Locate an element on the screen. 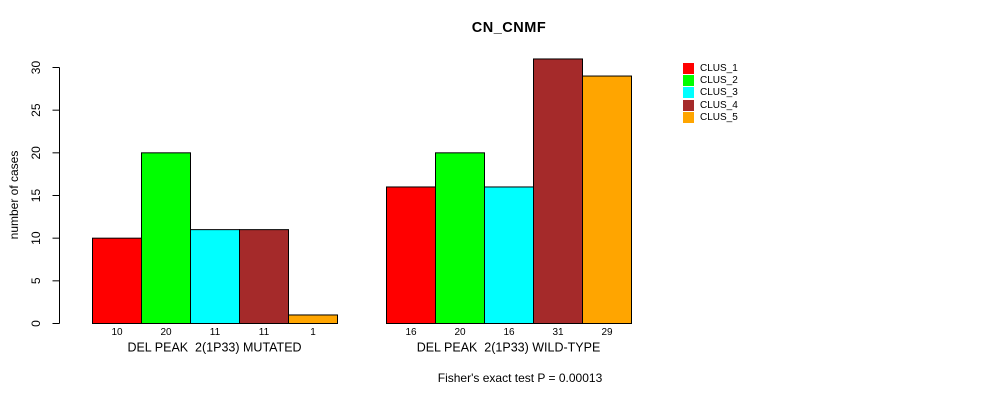 The width and height of the screenshot is (990, 400). bar-value-label: 1 is located at coordinates (313, 332).